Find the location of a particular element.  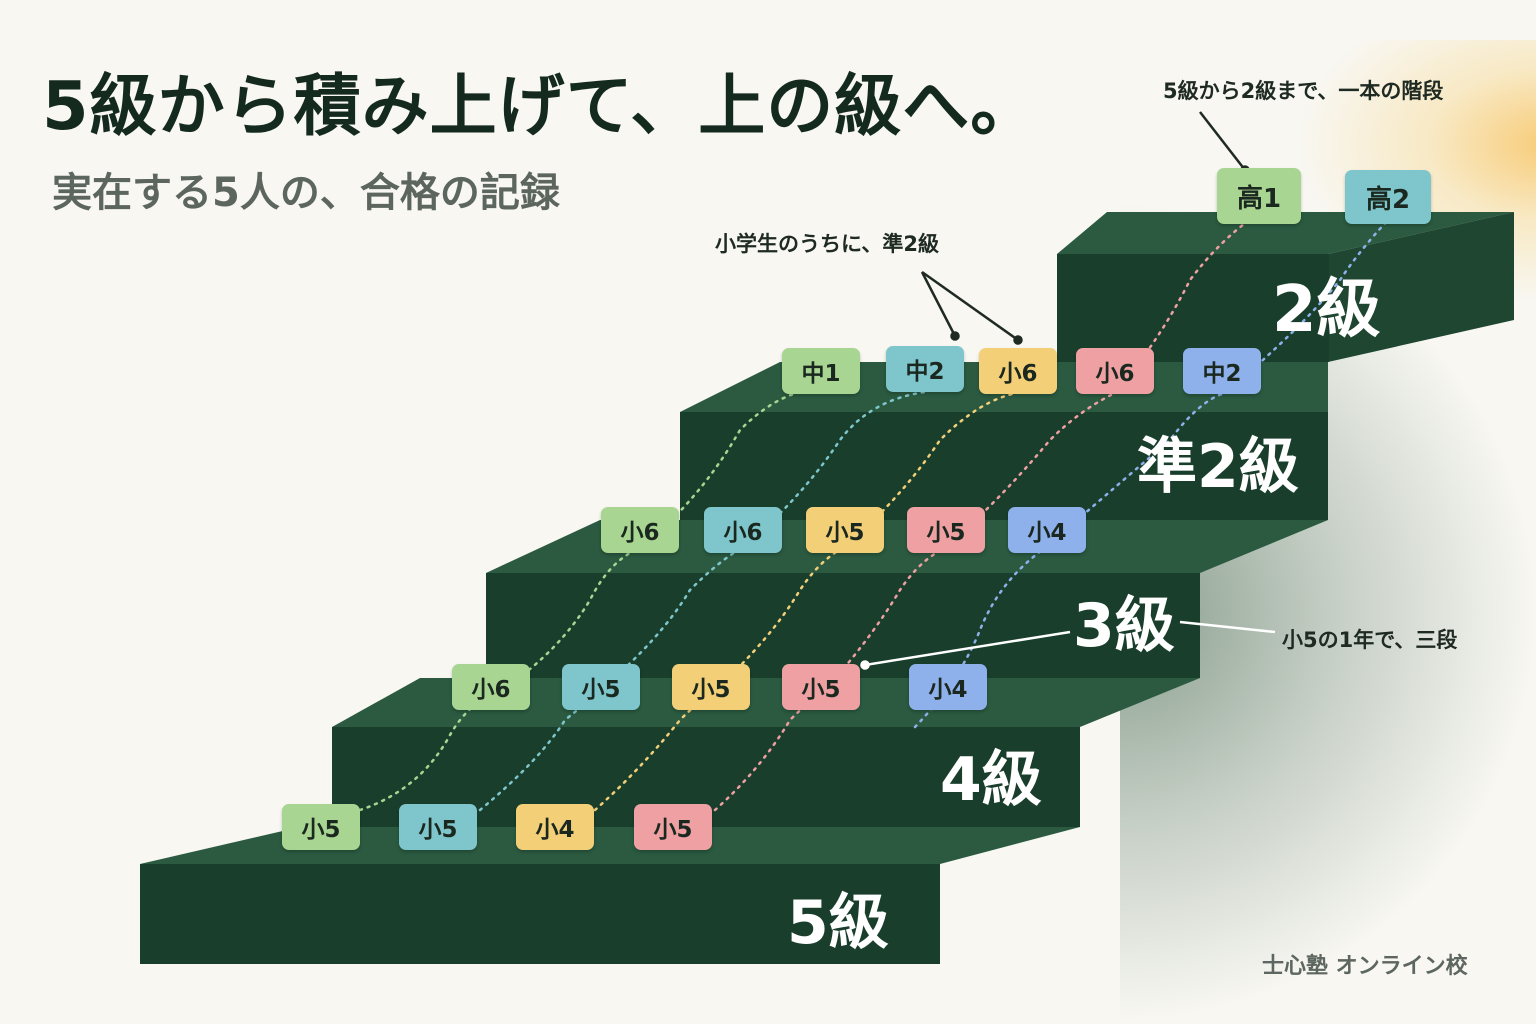

step-5kyu-top is located at coordinates (610, 845).